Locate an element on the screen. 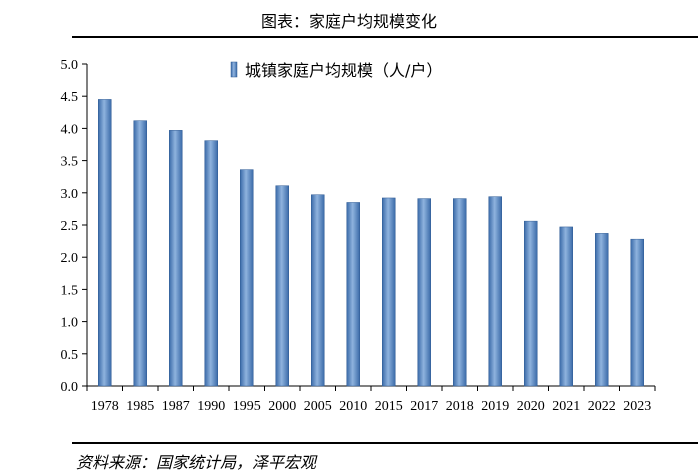 The image size is (698, 473). x-tick-label: 2017 is located at coordinates (424, 406).